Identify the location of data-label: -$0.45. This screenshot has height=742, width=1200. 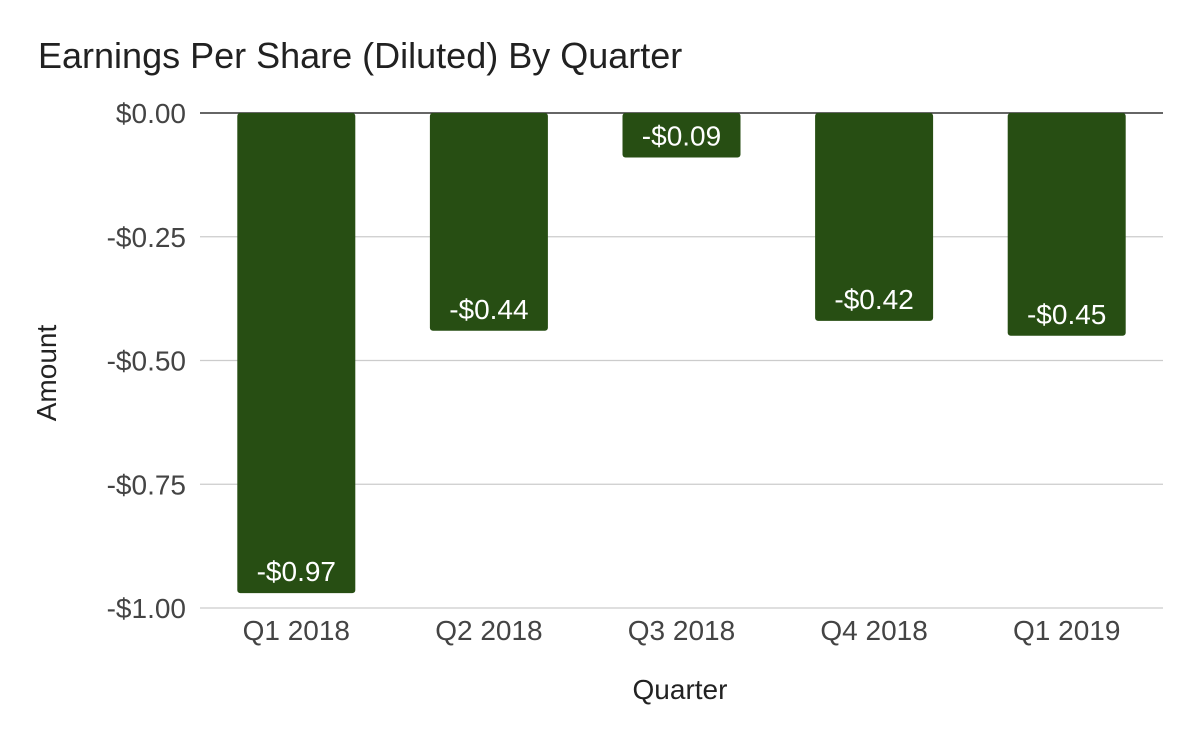
(1066, 314).